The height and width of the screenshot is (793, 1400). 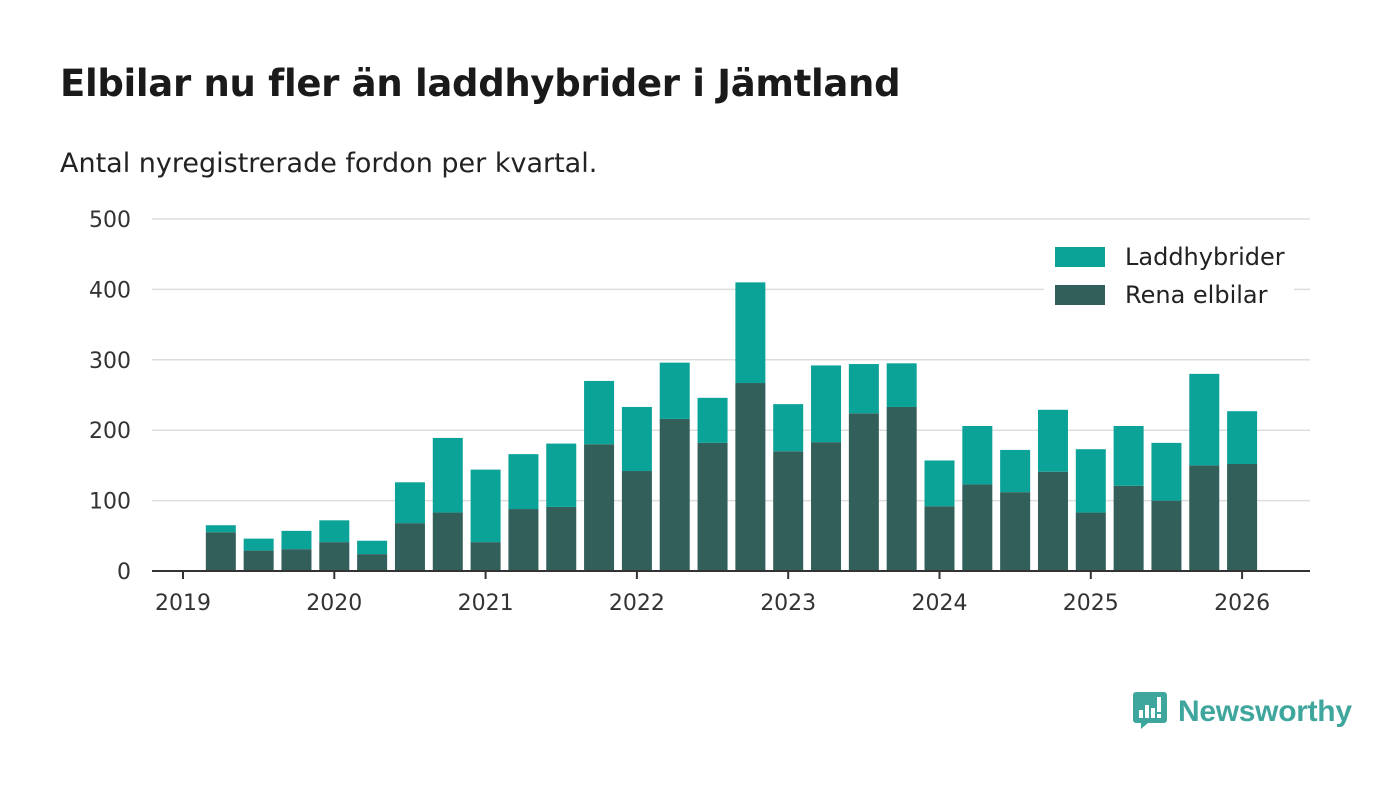 I want to click on legend: Laddhybrider Rena elbilar, so click(x=1169, y=277).